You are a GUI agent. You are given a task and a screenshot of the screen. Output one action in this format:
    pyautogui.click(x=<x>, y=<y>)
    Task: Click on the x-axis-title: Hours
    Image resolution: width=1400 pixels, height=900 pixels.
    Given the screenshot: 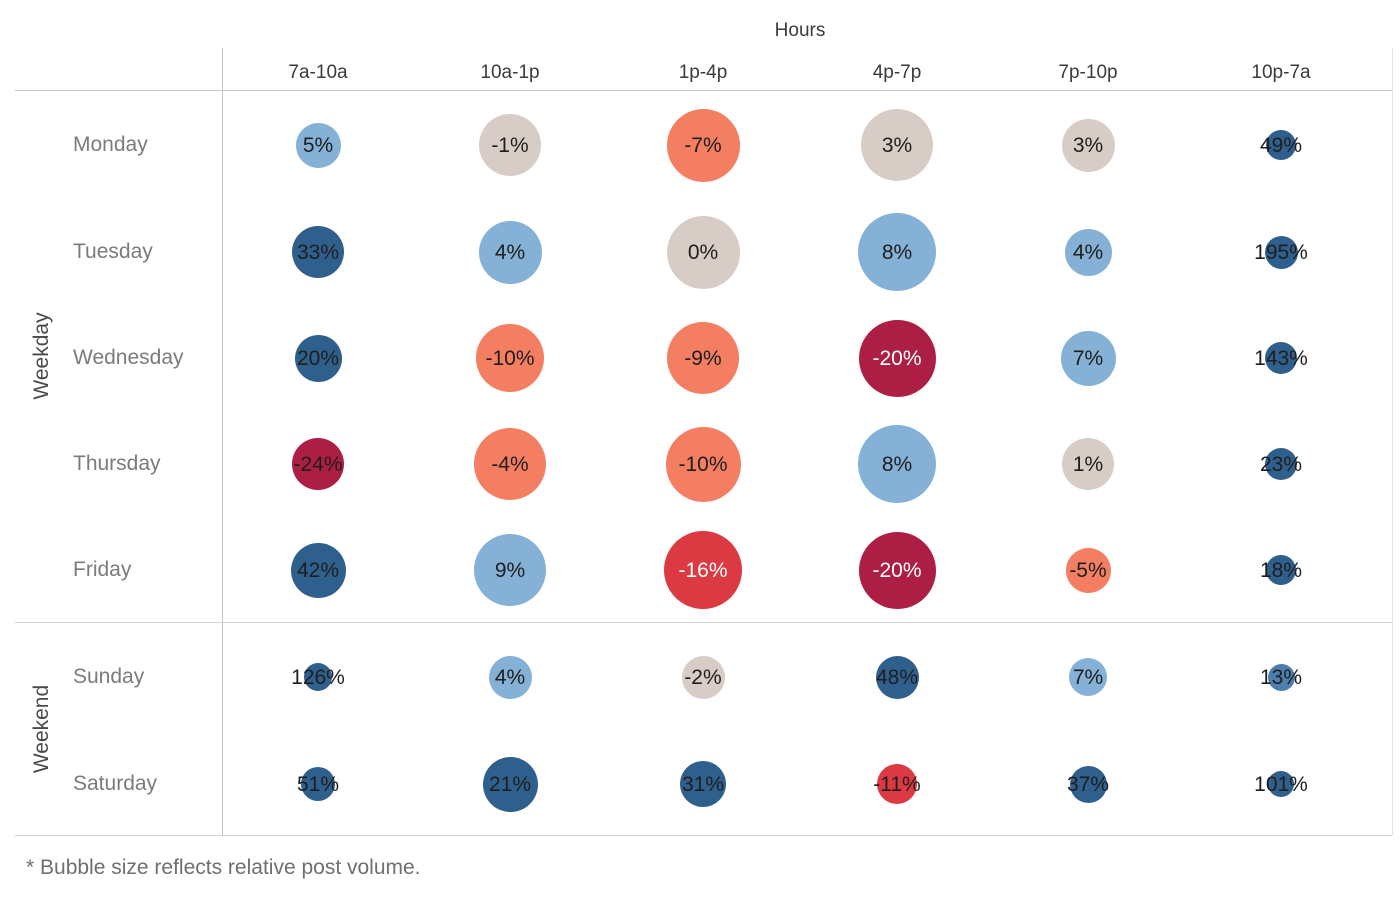 What is the action you would take?
    pyautogui.click(x=800, y=30)
    